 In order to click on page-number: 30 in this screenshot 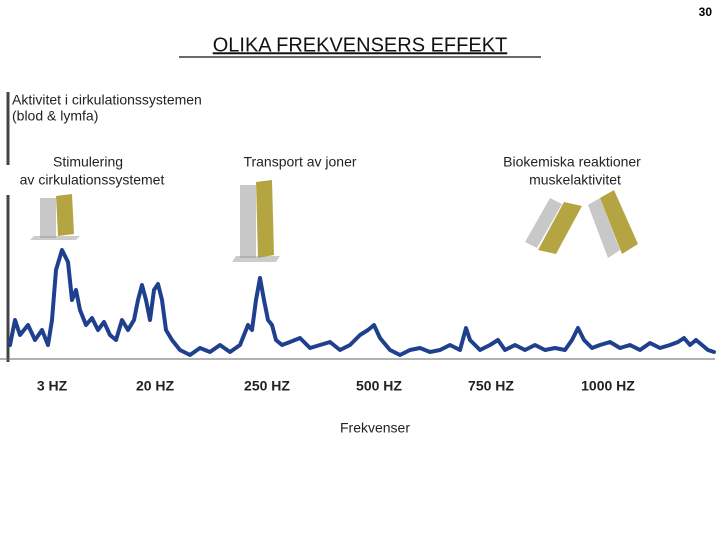, I will do `click(706, 12)`.